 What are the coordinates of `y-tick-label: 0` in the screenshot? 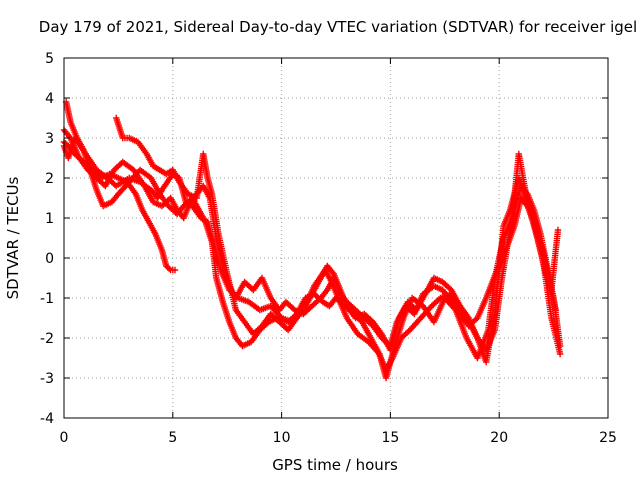 It's located at (49, 259).